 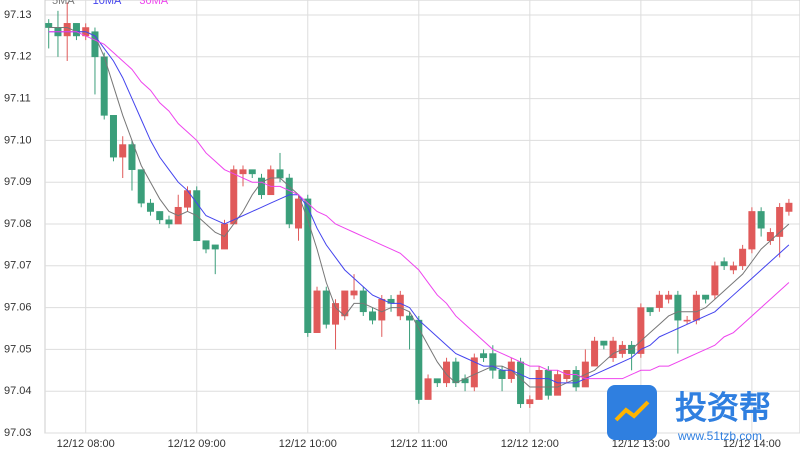 I want to click on y-tick-label: 97.07, so click(x=18, y=266).